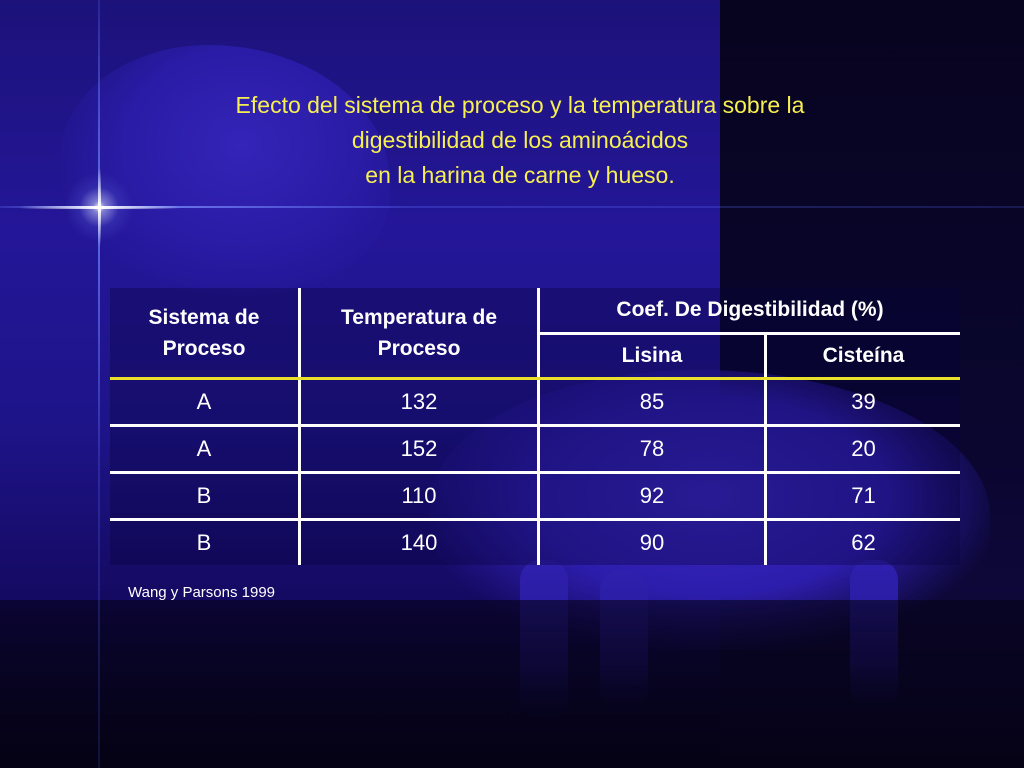 Image resolution: width=1024 pixels, height=768 pixels. I want to click on cell-lisina: 78, so click(651, 449).